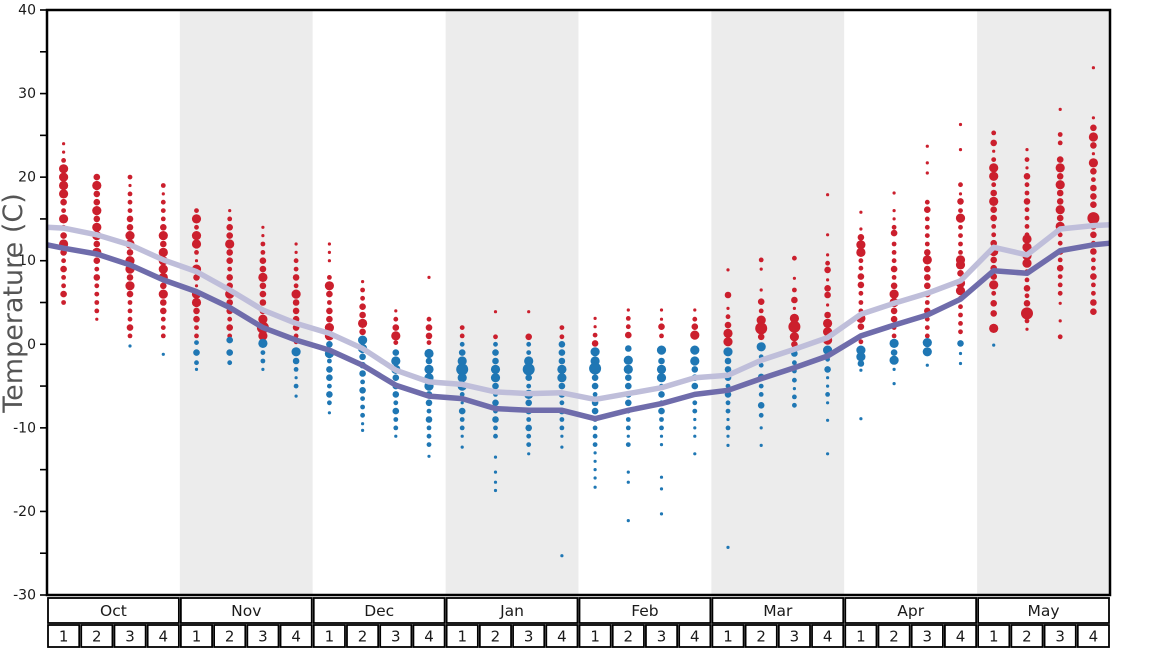 This screenshot has width=1168, height=648. Describe the element at coordinates (629, 637) in the screenshot. I see `week-label-feb-2: 2` at that location.